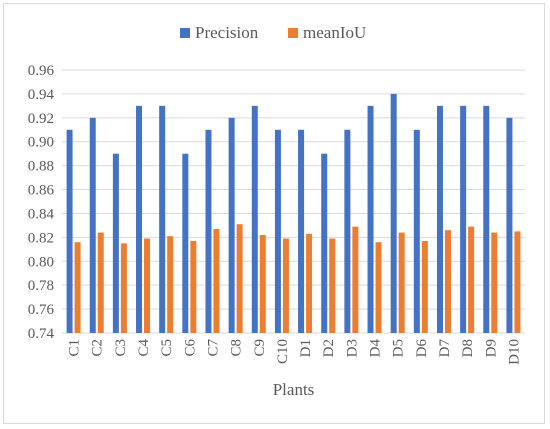 Image resolution: width=550 pixels, height=429 pixels. Describe the element at coordinates (514, 352) in the screenshot. I see `x-tick-label: D10` at that location.